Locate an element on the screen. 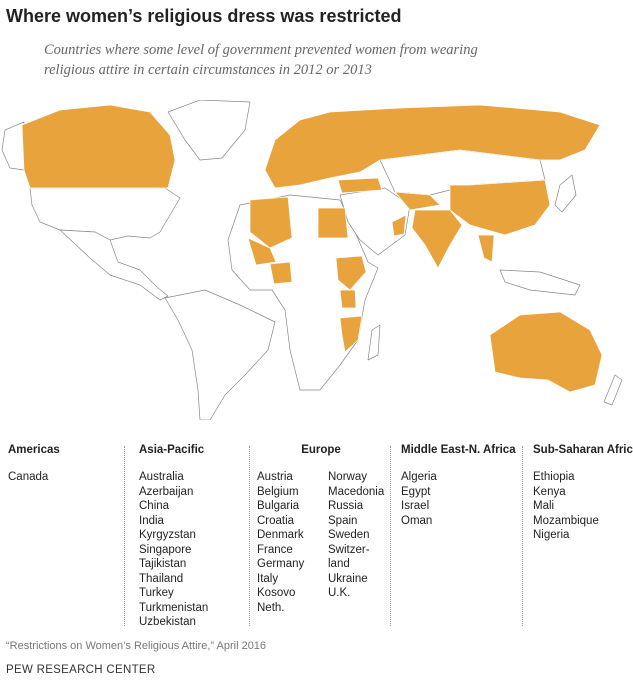 This screenshot has height=694, width=633. country: Switzer- land is located at coordinates (349, 557).